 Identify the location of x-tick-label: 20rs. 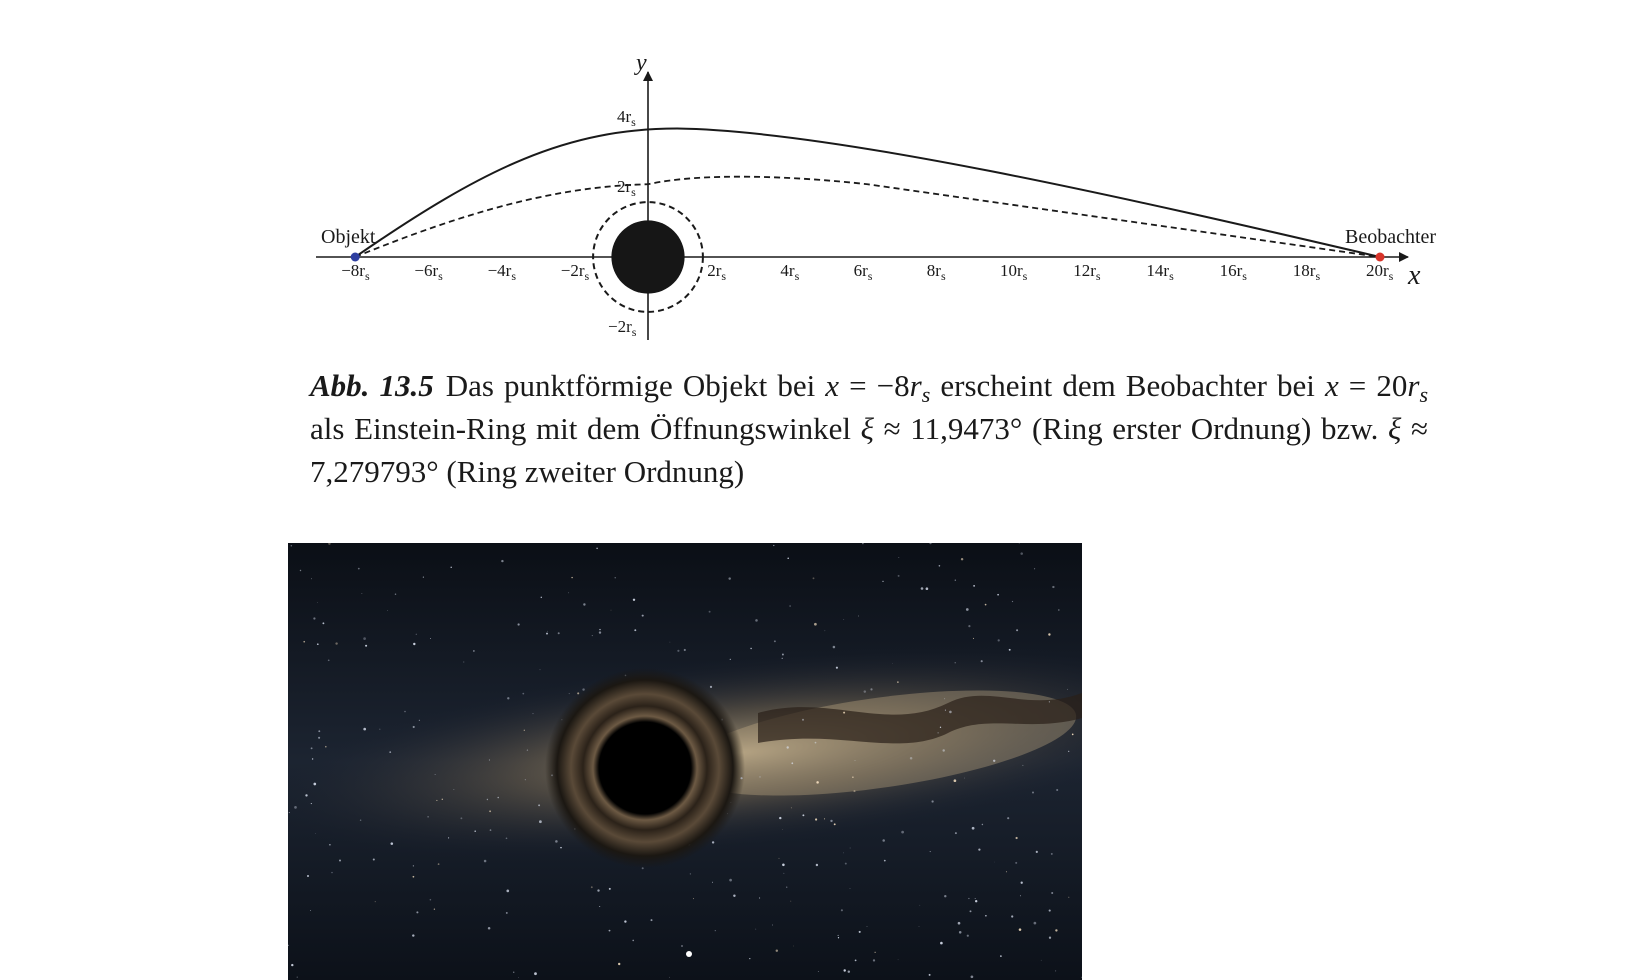
(1380, 272).